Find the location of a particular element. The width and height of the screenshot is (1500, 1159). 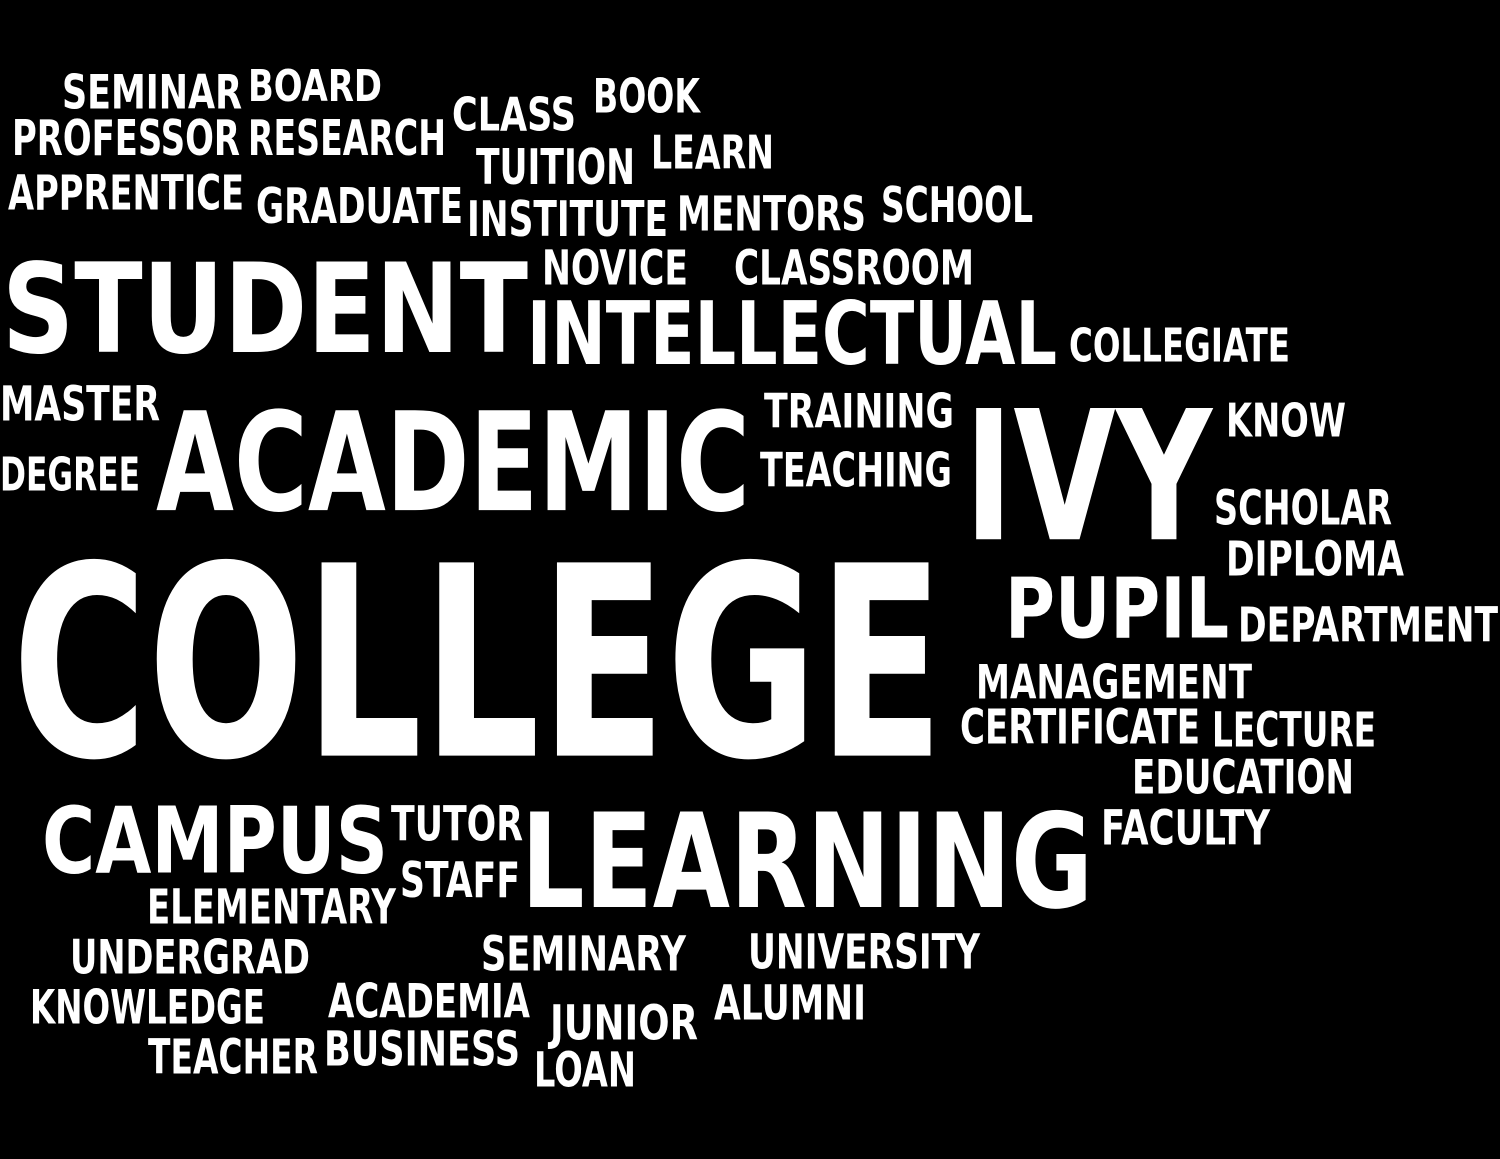

word-seminar: SEMINAR is located at coordinates (152, 92).